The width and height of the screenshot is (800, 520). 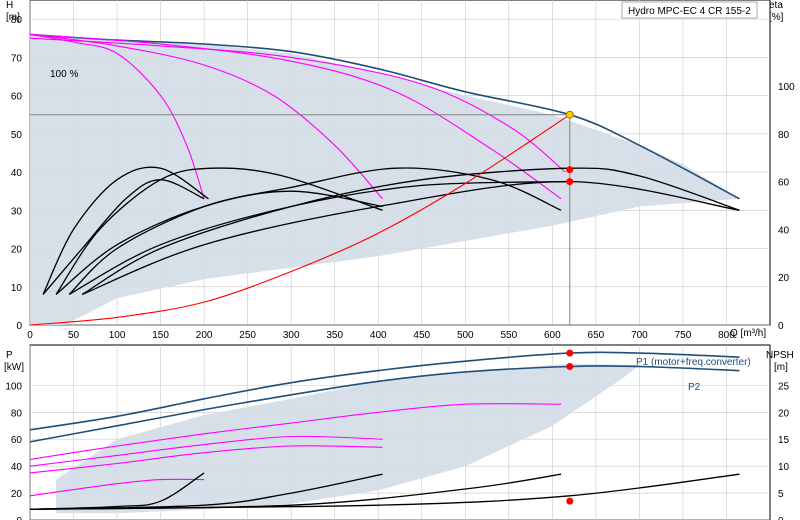 What do you see at coordinates (19, 326) in the screenshot?
I see `y-tick-label: 0` at bounding box center [19, 326].